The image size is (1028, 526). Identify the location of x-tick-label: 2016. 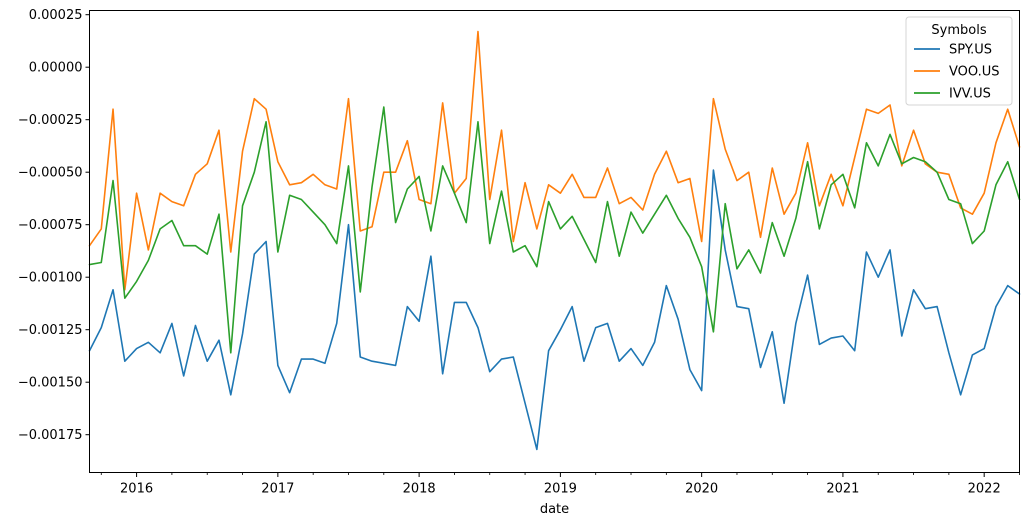
(136, 489).